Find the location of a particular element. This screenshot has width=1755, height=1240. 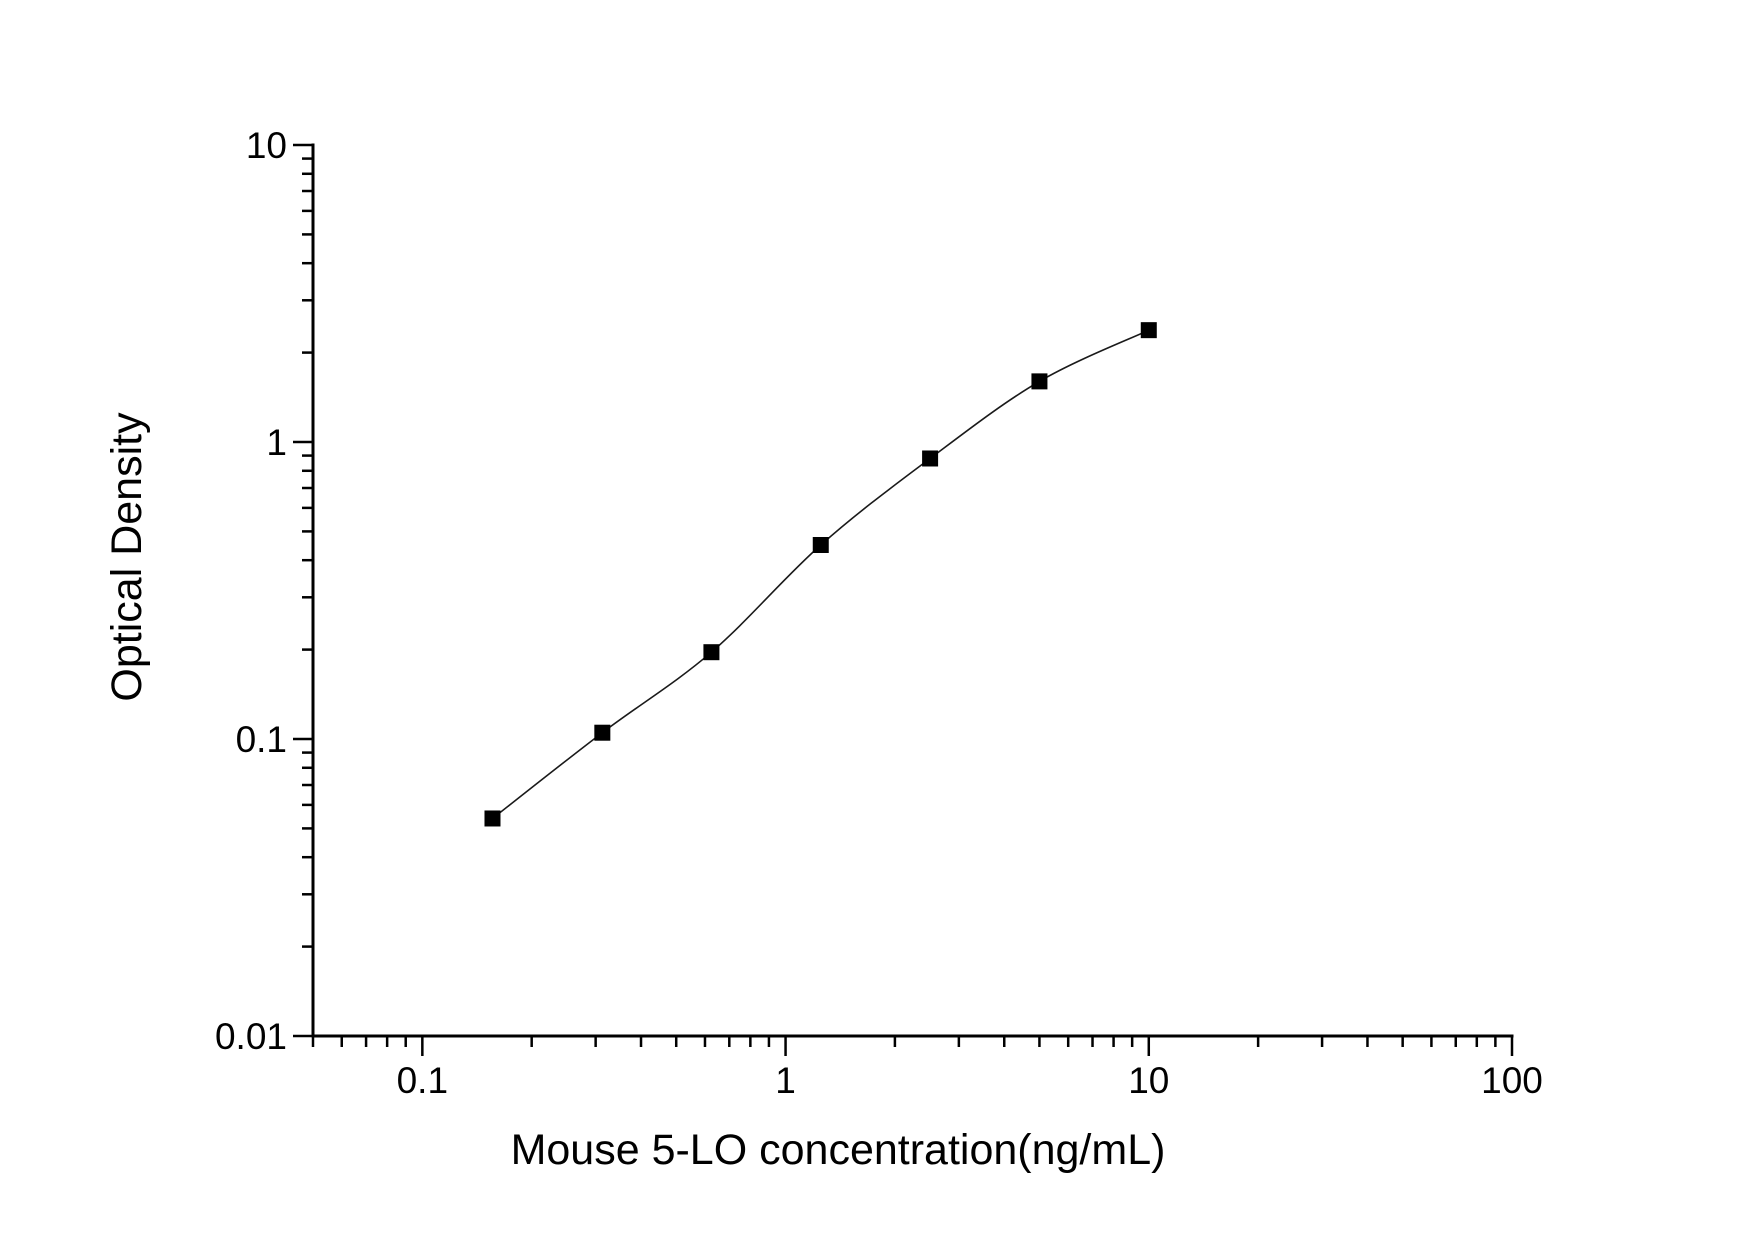

y-axis-title: Optical Density is located at coordinates (127, 557).